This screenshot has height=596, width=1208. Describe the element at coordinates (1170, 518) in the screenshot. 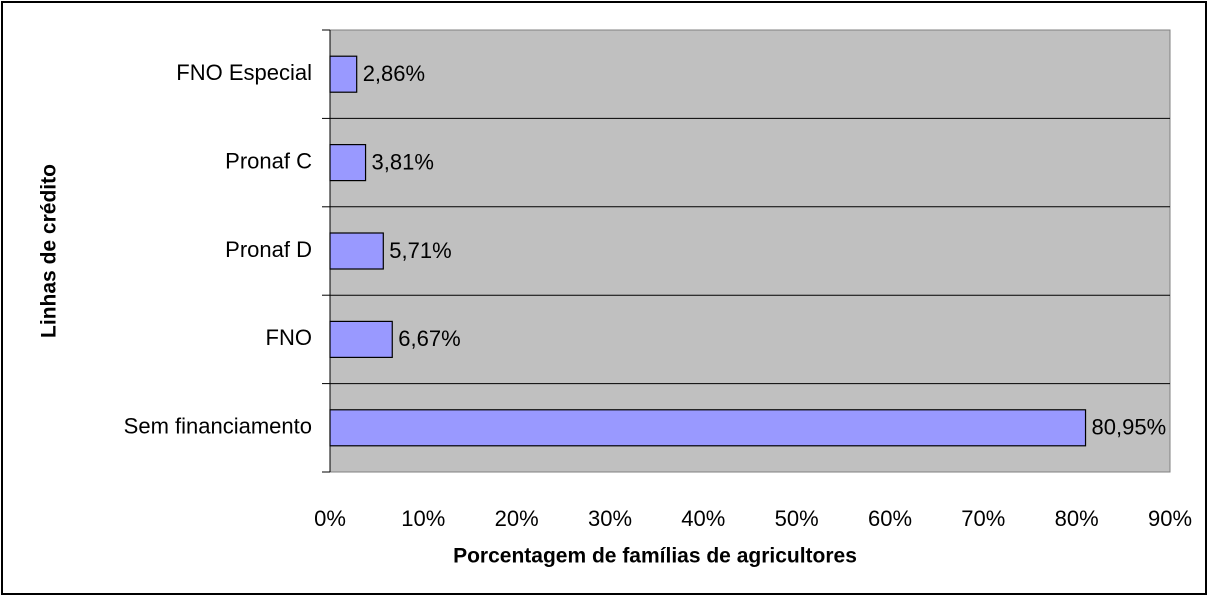

I see `x-tick-label: 90%` at that location.